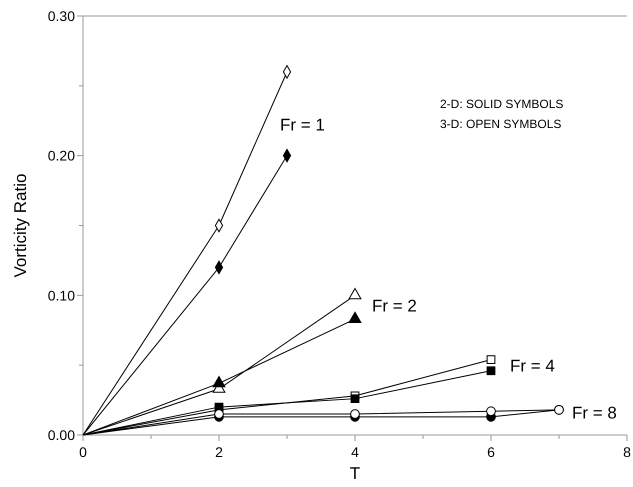 Image resolution: width=633 pixels, height=487 pixels. I want to click on x-tick-label: 6, so click(491, 452).